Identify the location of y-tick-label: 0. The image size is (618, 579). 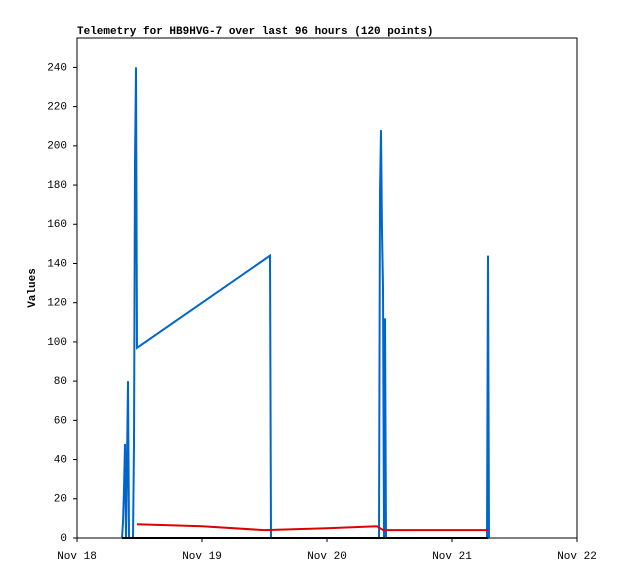
(63, 539).